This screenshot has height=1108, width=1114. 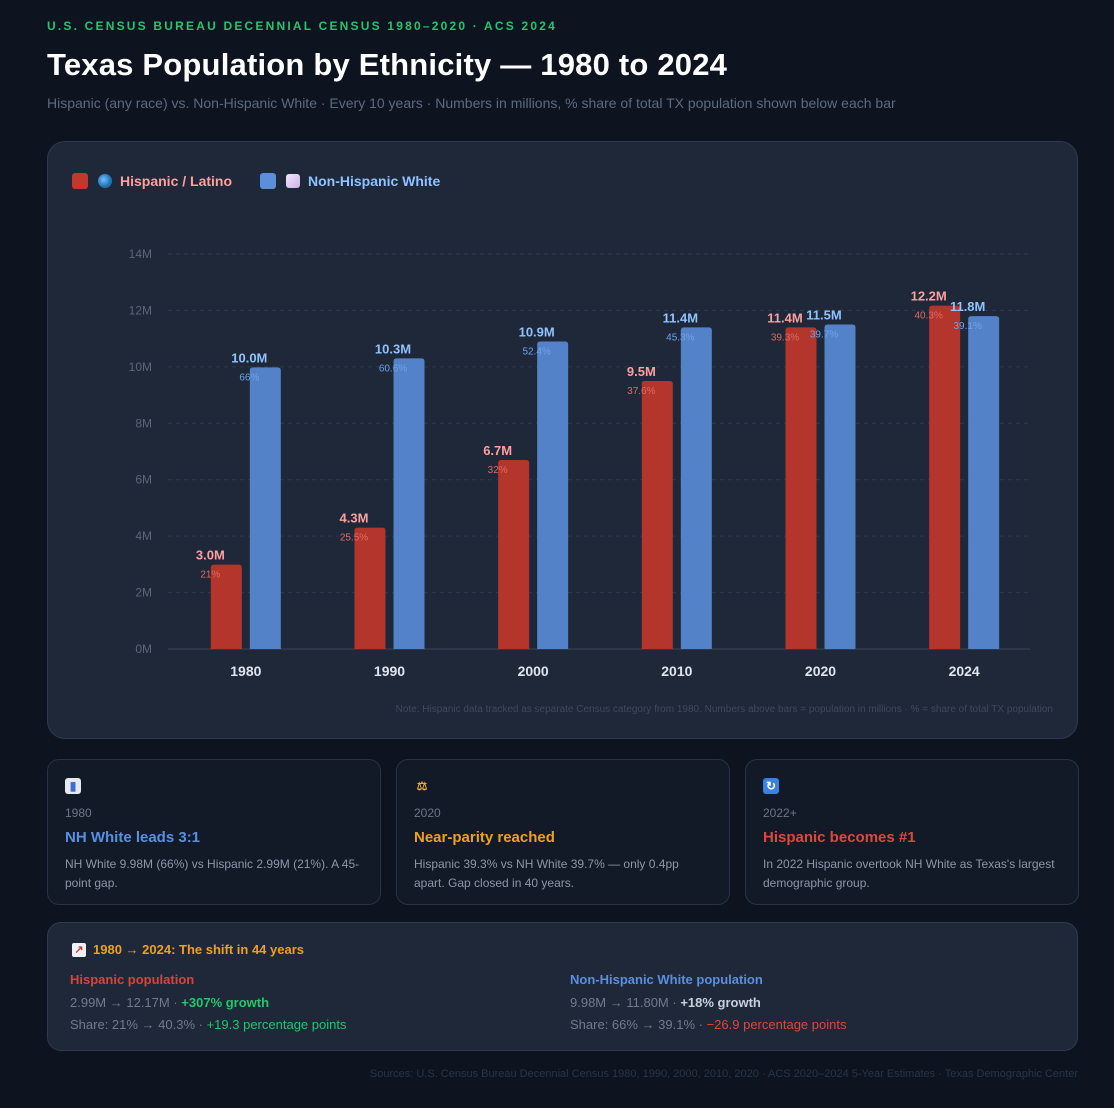 I want to click on globe-icon, so click(x=105, y=181).